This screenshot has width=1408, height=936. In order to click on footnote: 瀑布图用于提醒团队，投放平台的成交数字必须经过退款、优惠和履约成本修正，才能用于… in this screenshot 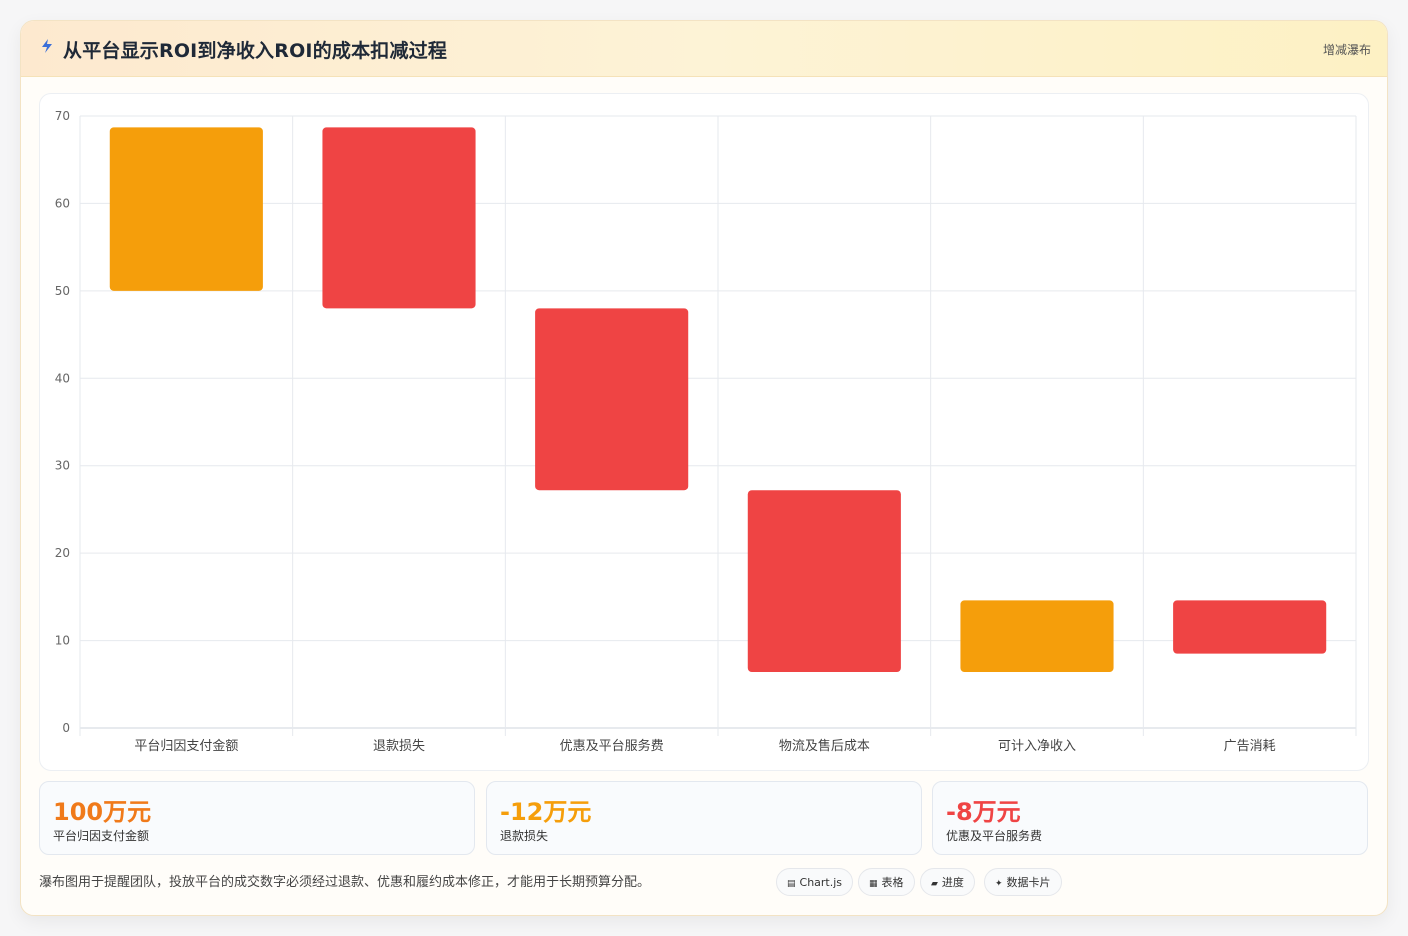, I will do `click(345, 882)`.